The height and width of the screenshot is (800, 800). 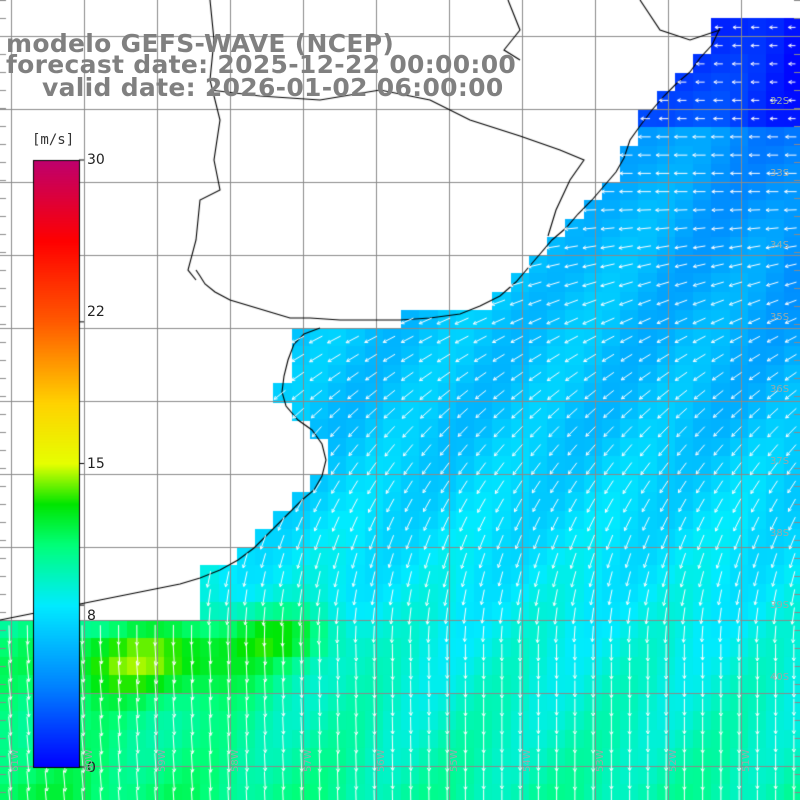 What do you see at coordinates (200, 43) in the screenshot?
I see `model-title: modelo GEFS-WAVE (NCEP)` at bounding box center [200, 43].